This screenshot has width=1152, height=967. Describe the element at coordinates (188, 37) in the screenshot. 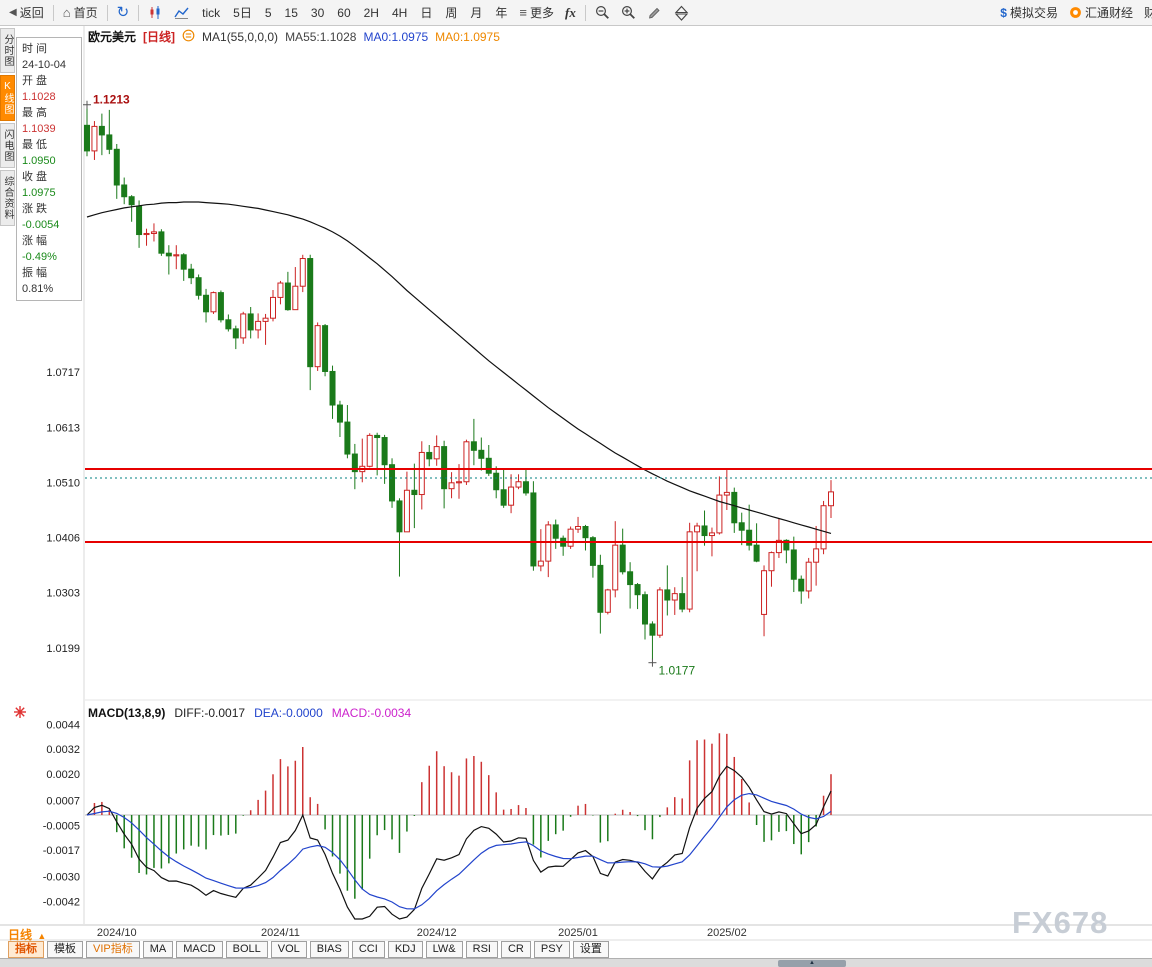

I see `scale-toggle-icon` at that location.